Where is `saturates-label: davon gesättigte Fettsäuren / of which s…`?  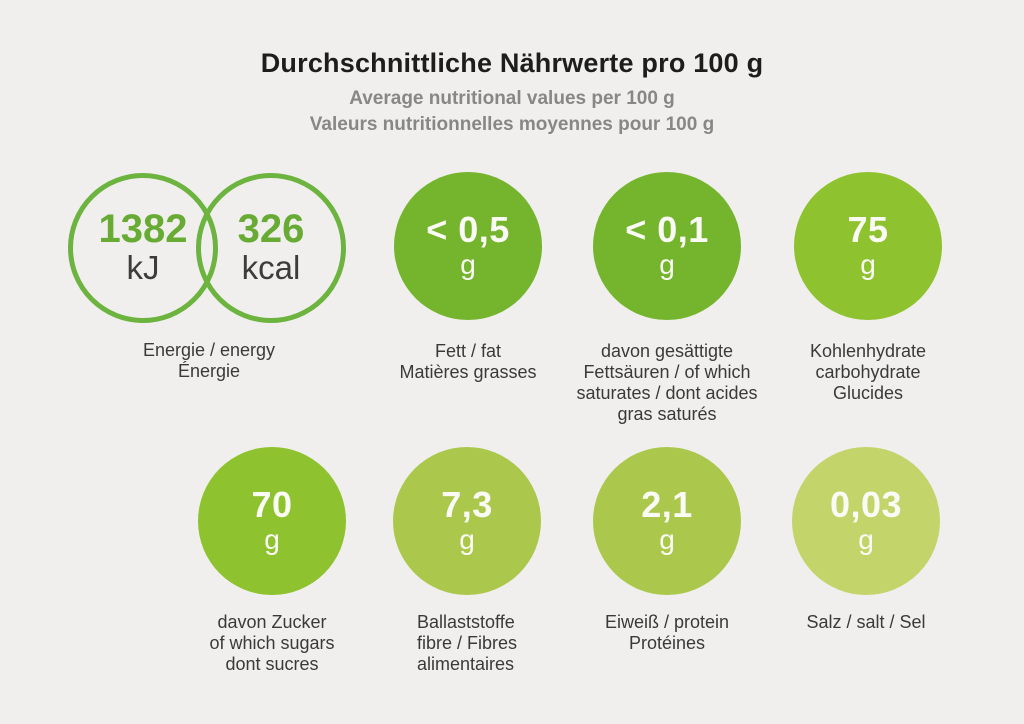
saturates-label: davon gesättigte Fettsäuren / of which s… is located at coordinates (667, 383).